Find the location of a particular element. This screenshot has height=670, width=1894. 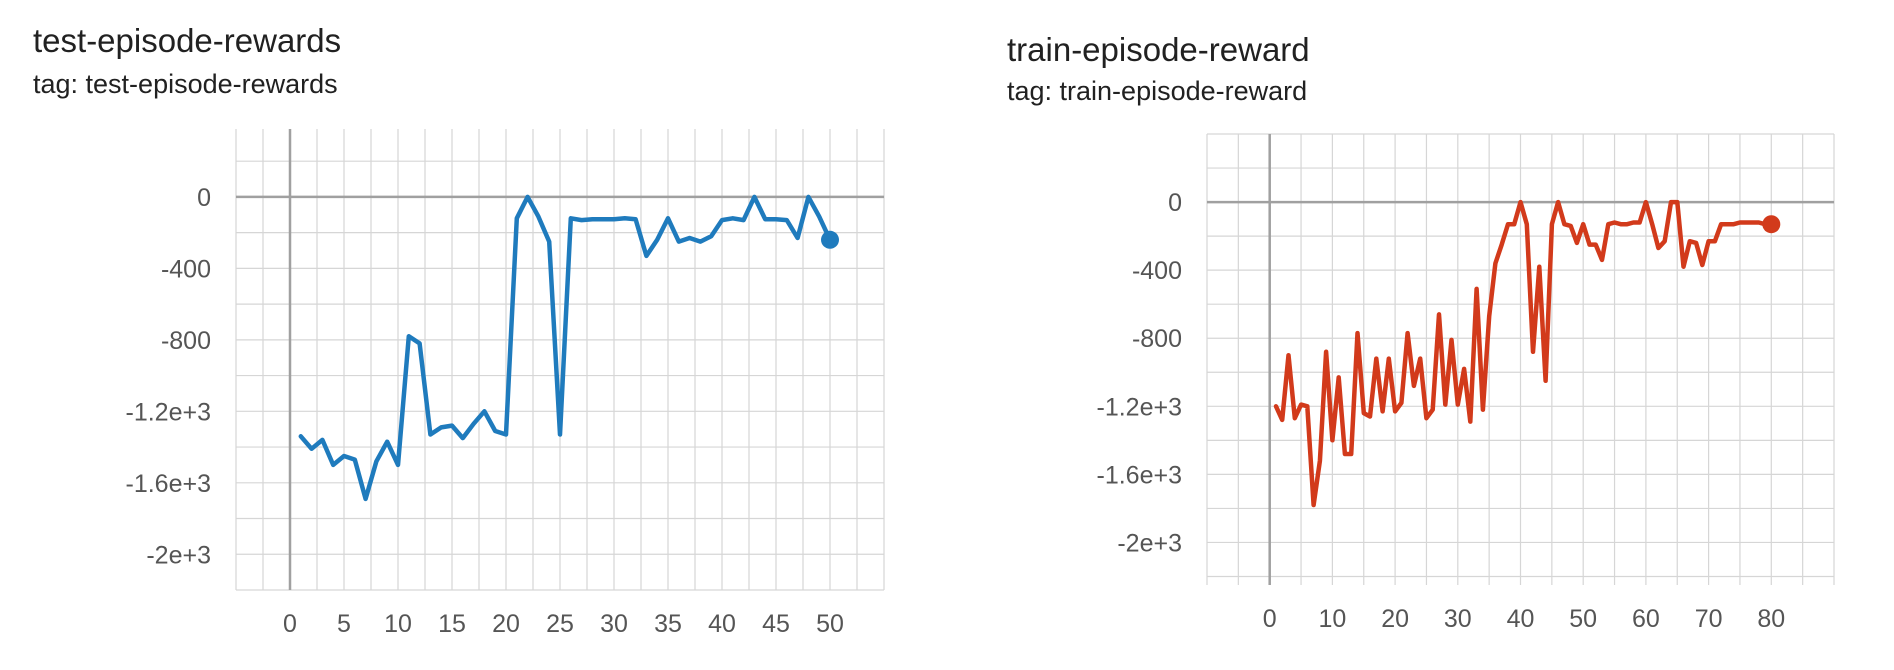

x-tick-label: 35 is located at coordinates (668, 624).